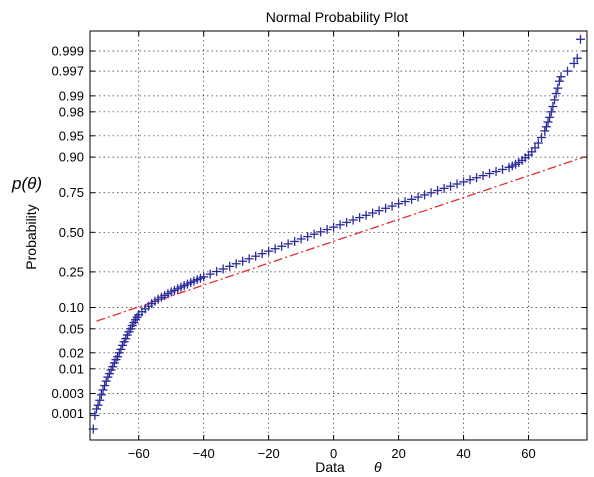  What do you see at coordinates (333, 453) in the screenshot?
I see `x-tick-label: 0` at bounding box center [333, 453].